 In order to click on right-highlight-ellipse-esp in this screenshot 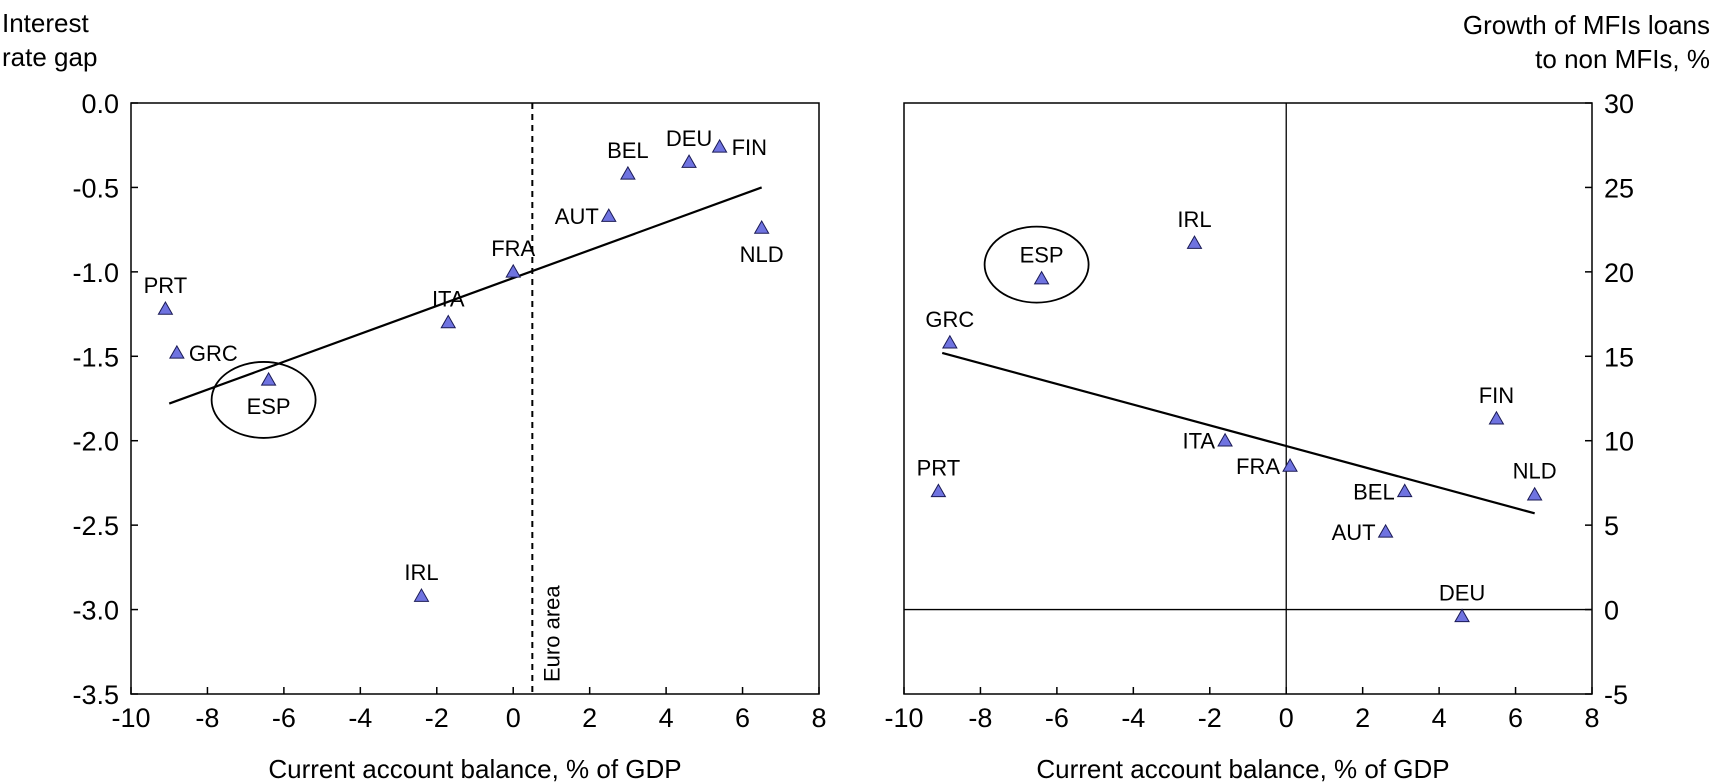, I will do `click(1036, 264)`.